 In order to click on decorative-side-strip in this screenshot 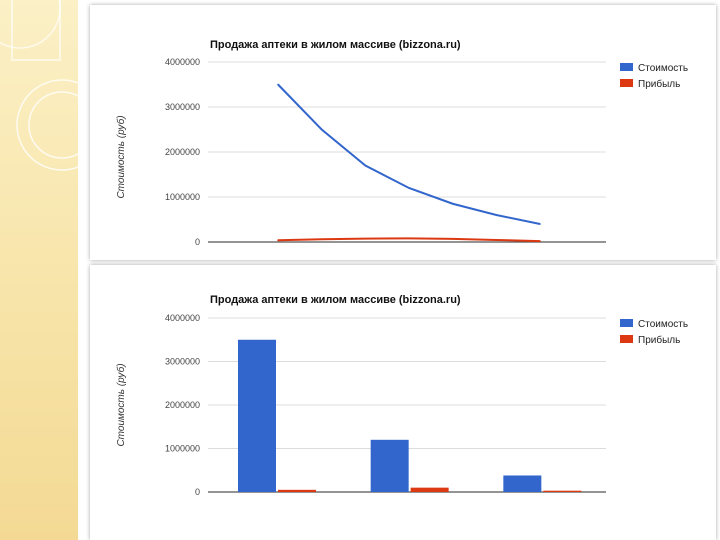, I will do `click(39, 270)`.